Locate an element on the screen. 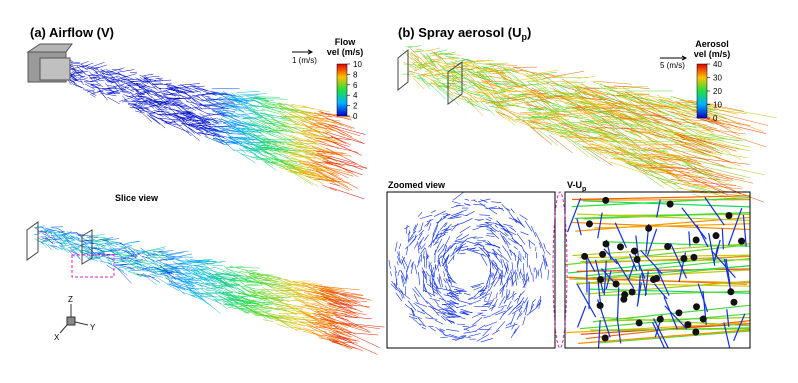  colorbar-title: Aerosol is located at coordinates (712, 44).